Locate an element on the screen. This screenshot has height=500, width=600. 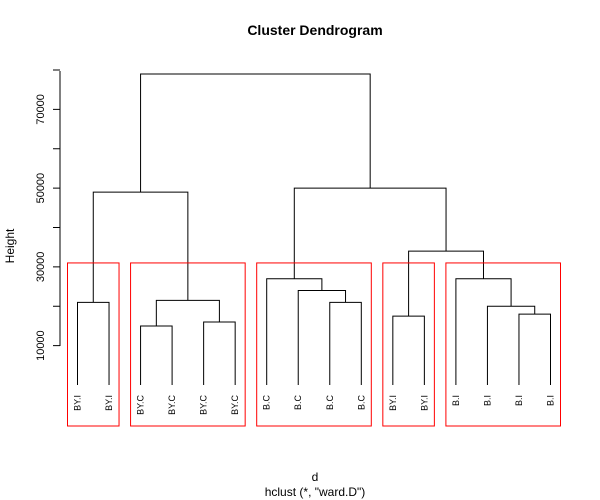
y-tick-label: 30000 is located at coordinates (41, 267).